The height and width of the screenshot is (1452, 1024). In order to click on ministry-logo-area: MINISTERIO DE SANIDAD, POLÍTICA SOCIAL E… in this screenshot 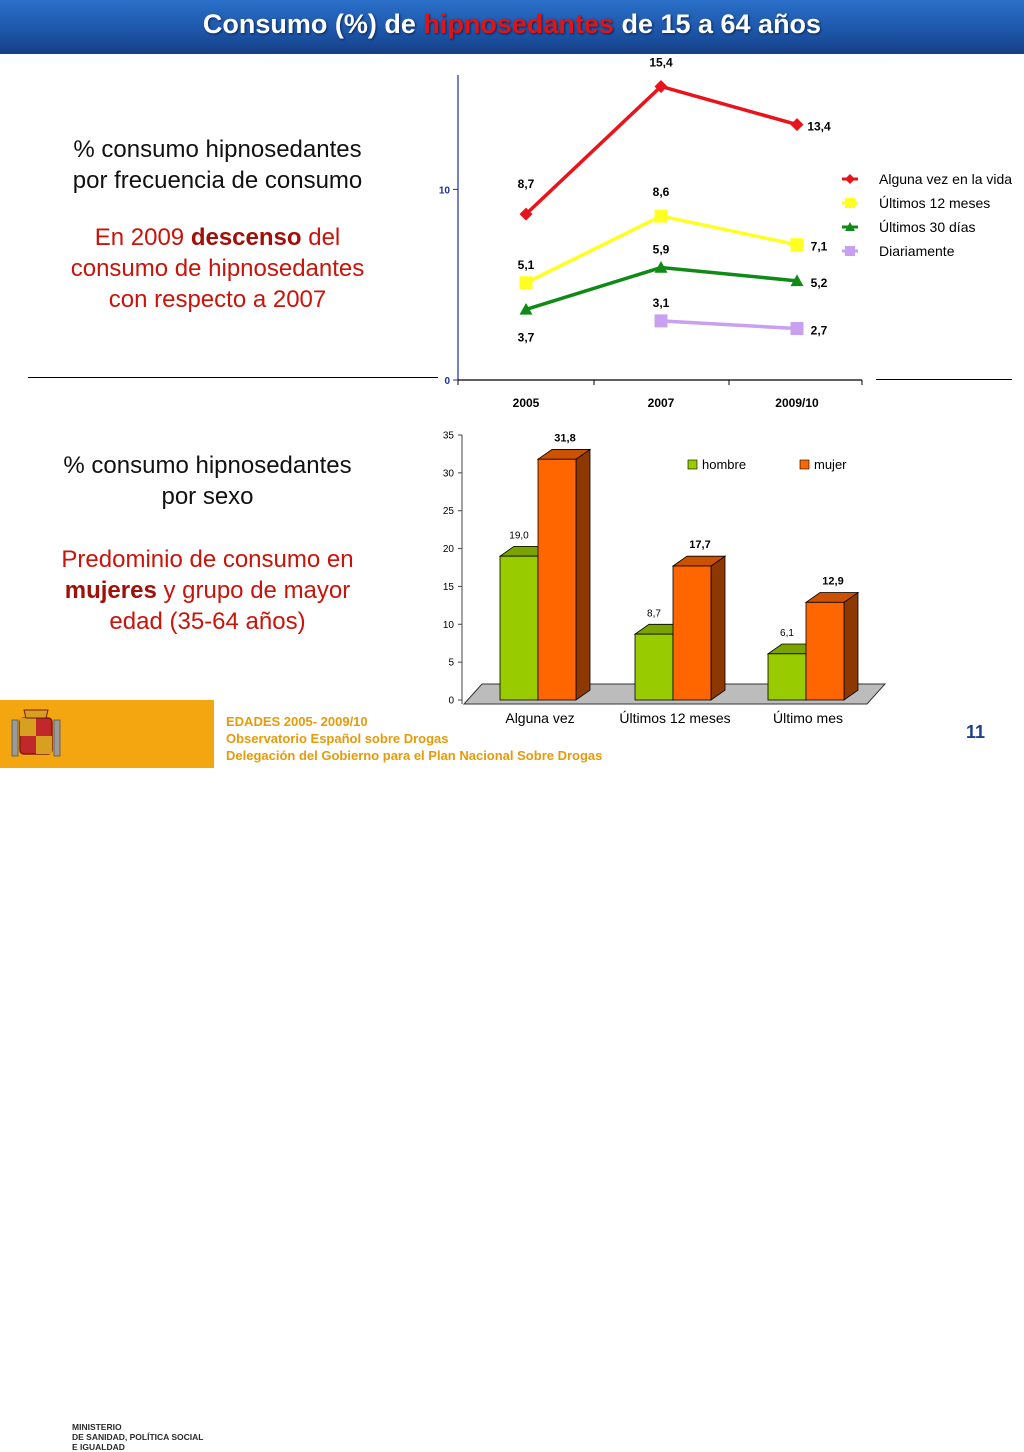, I will do `click(107, 1076)`.